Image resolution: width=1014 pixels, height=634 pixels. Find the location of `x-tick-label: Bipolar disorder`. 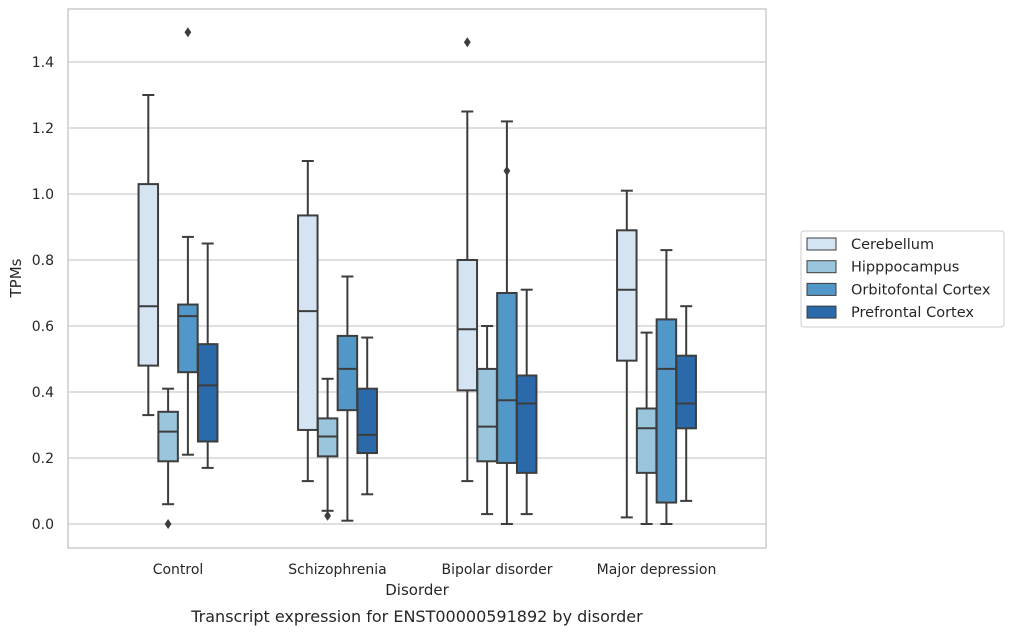

x-tick-label: Bipolar disorder is located at coordinates (496, 570).